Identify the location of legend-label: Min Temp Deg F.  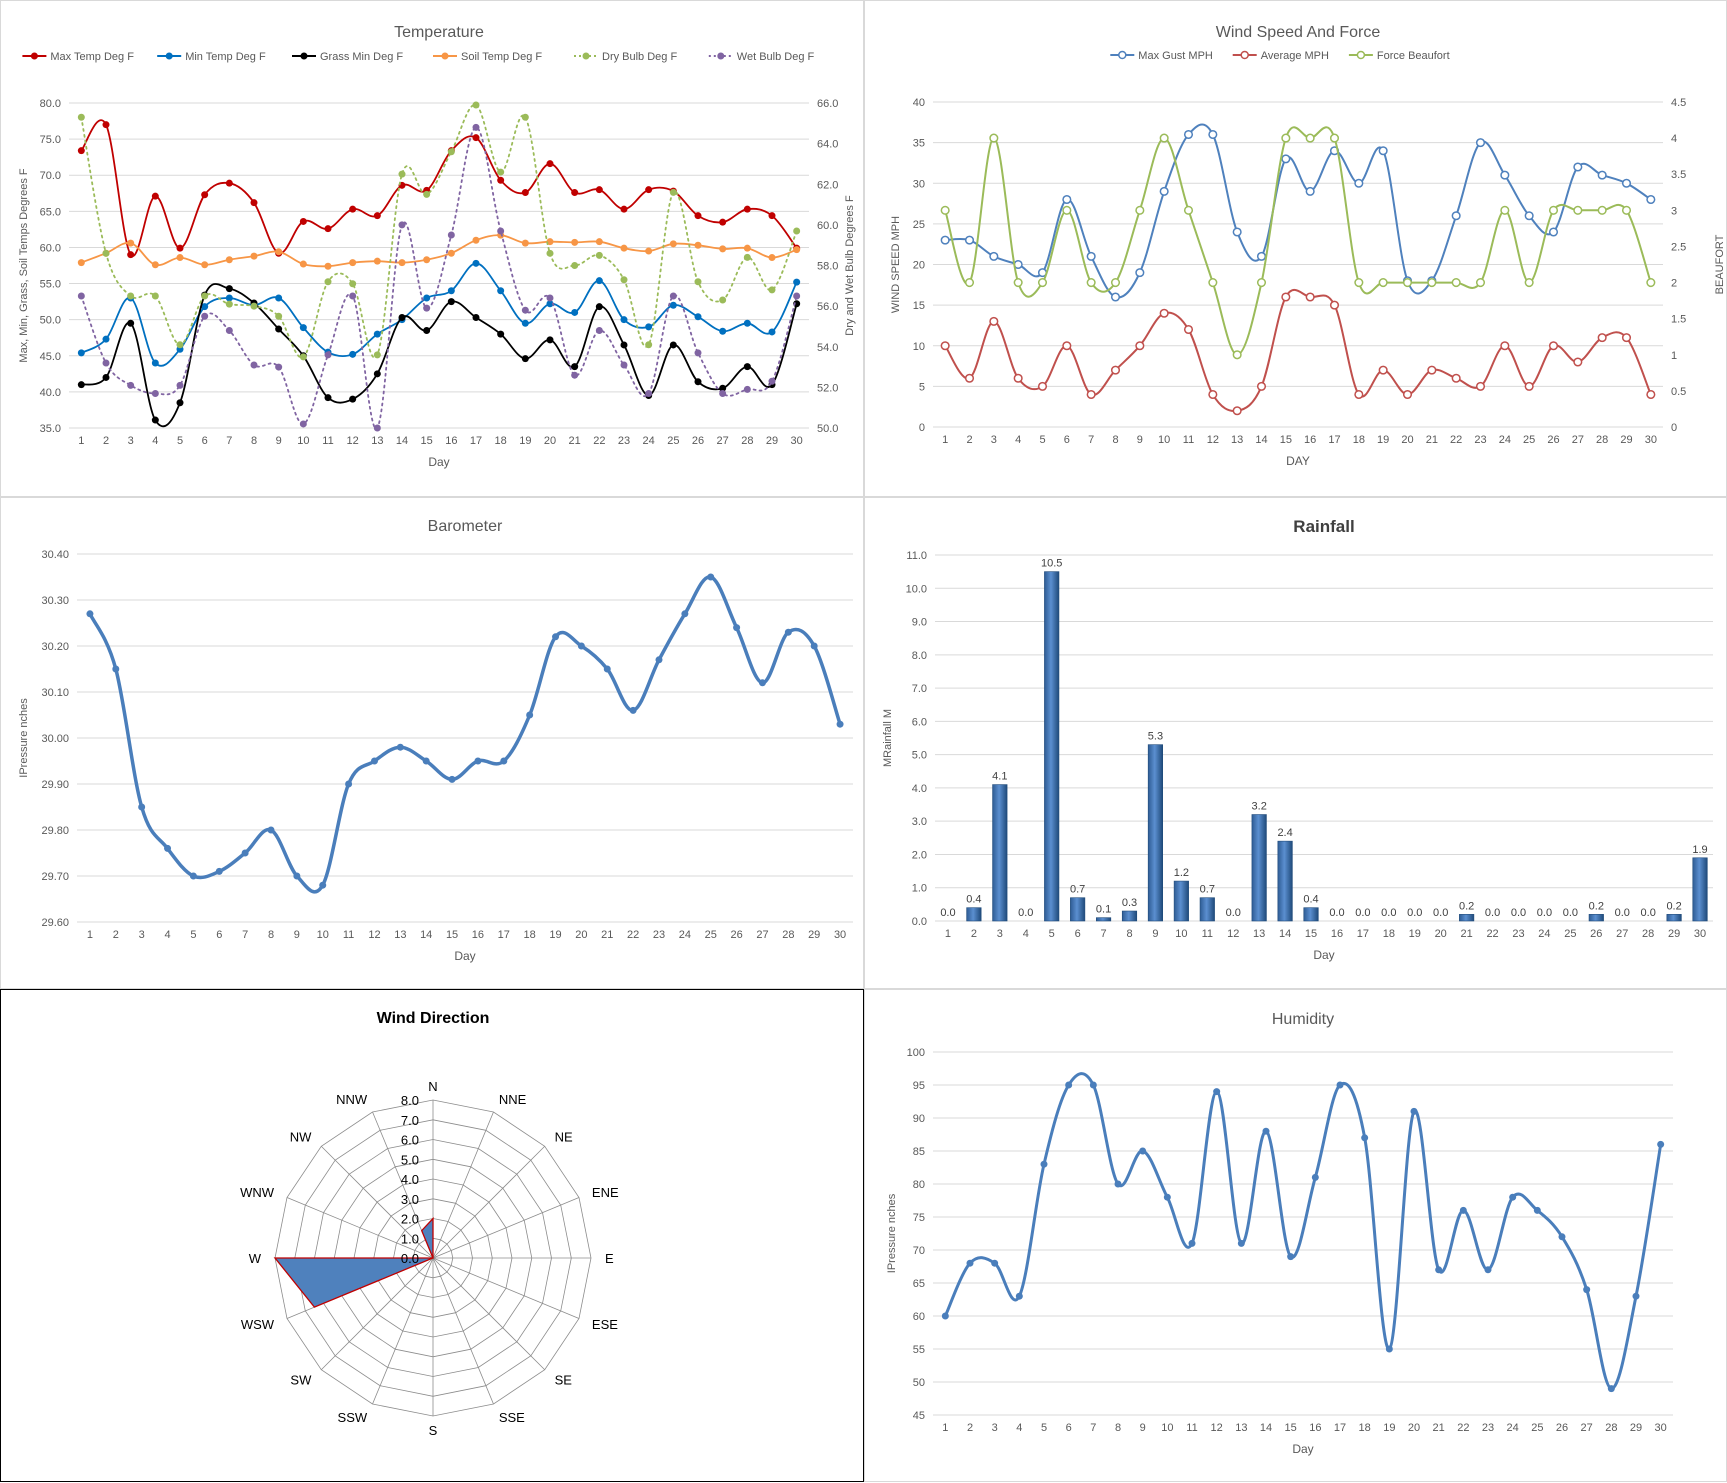
(225, 57).